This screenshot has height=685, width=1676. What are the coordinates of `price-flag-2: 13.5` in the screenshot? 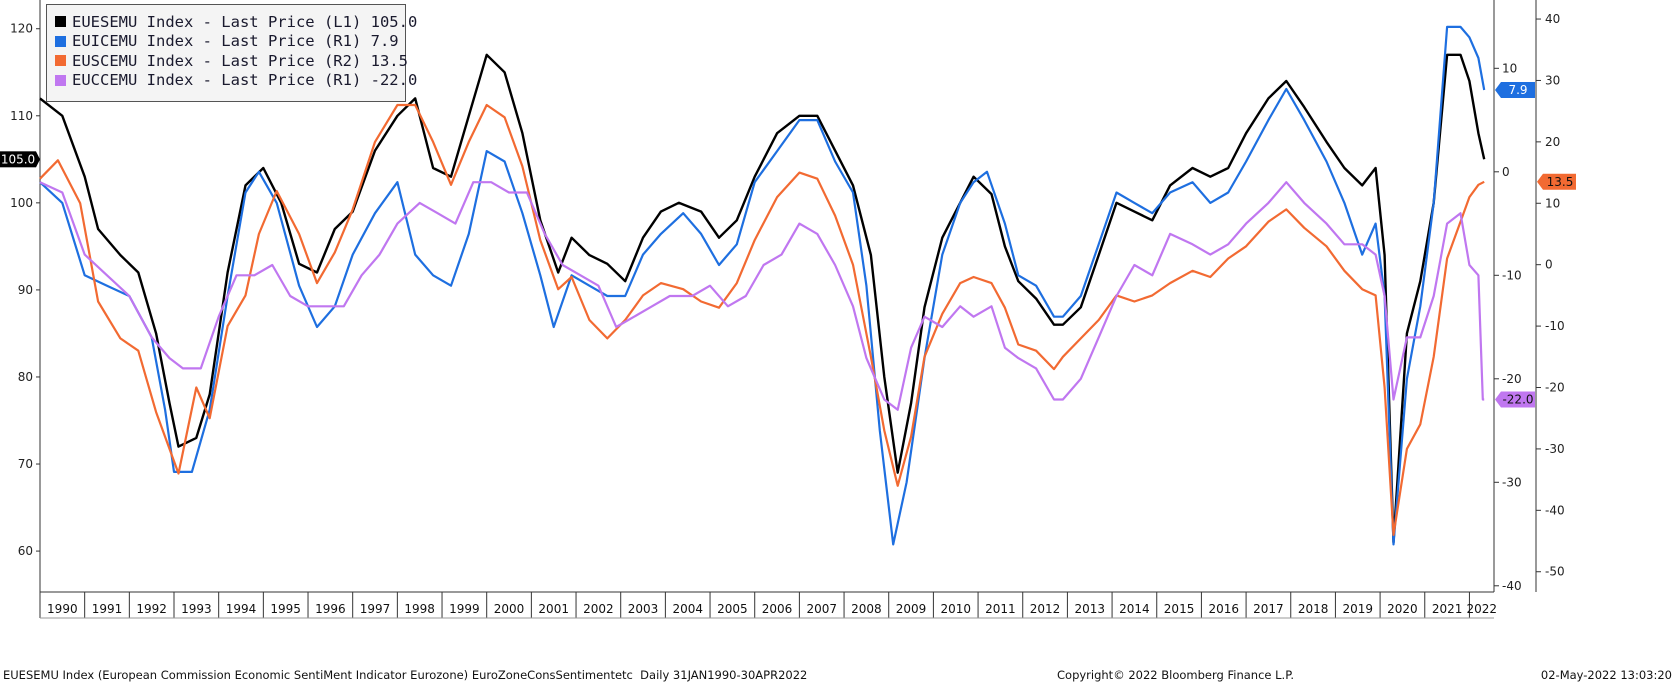 It's located at (1556, 181).